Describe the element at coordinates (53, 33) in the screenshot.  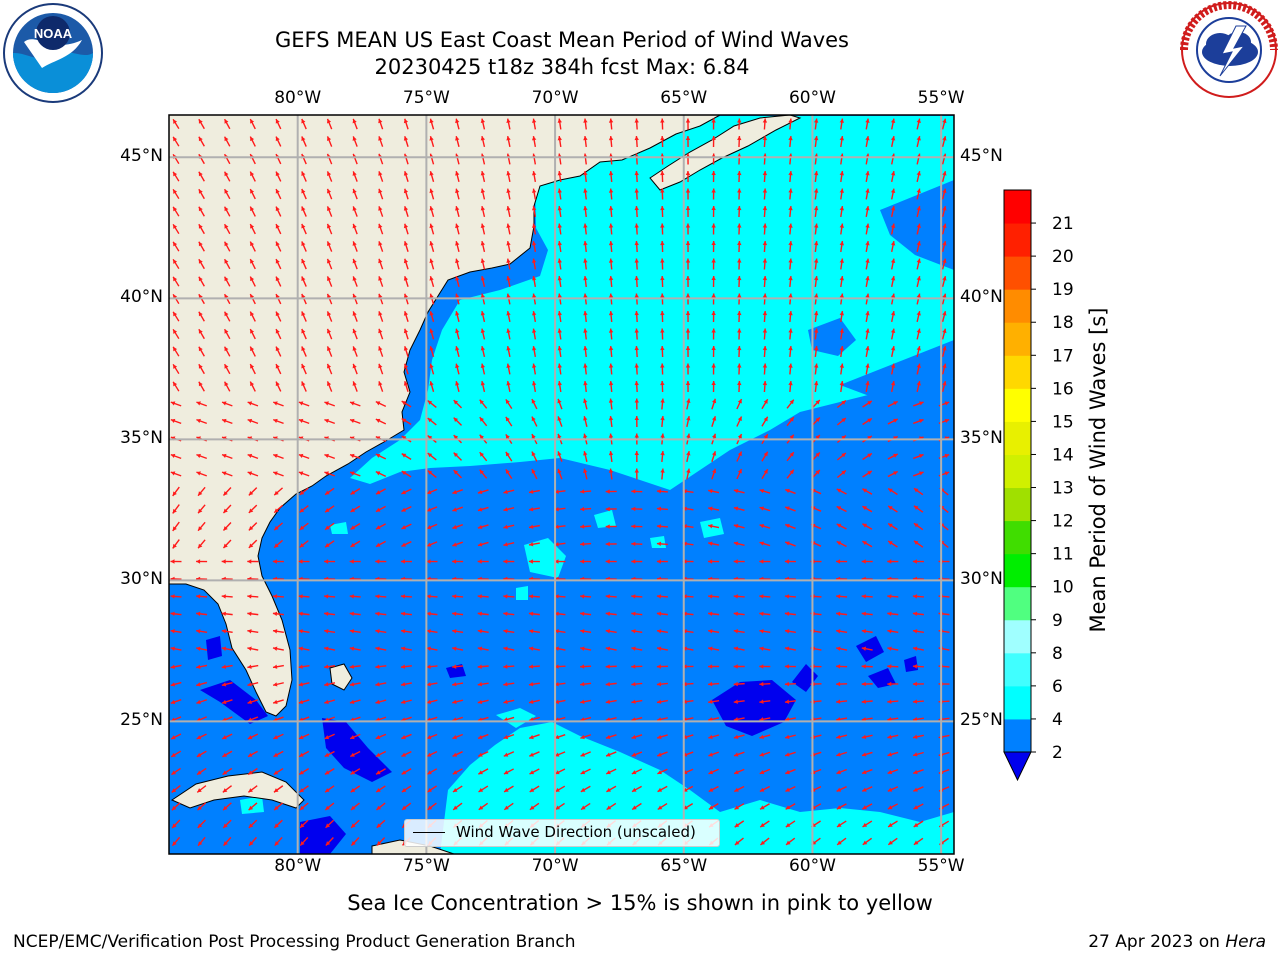
I see `noaa-logo-text: NOAA` at that location.